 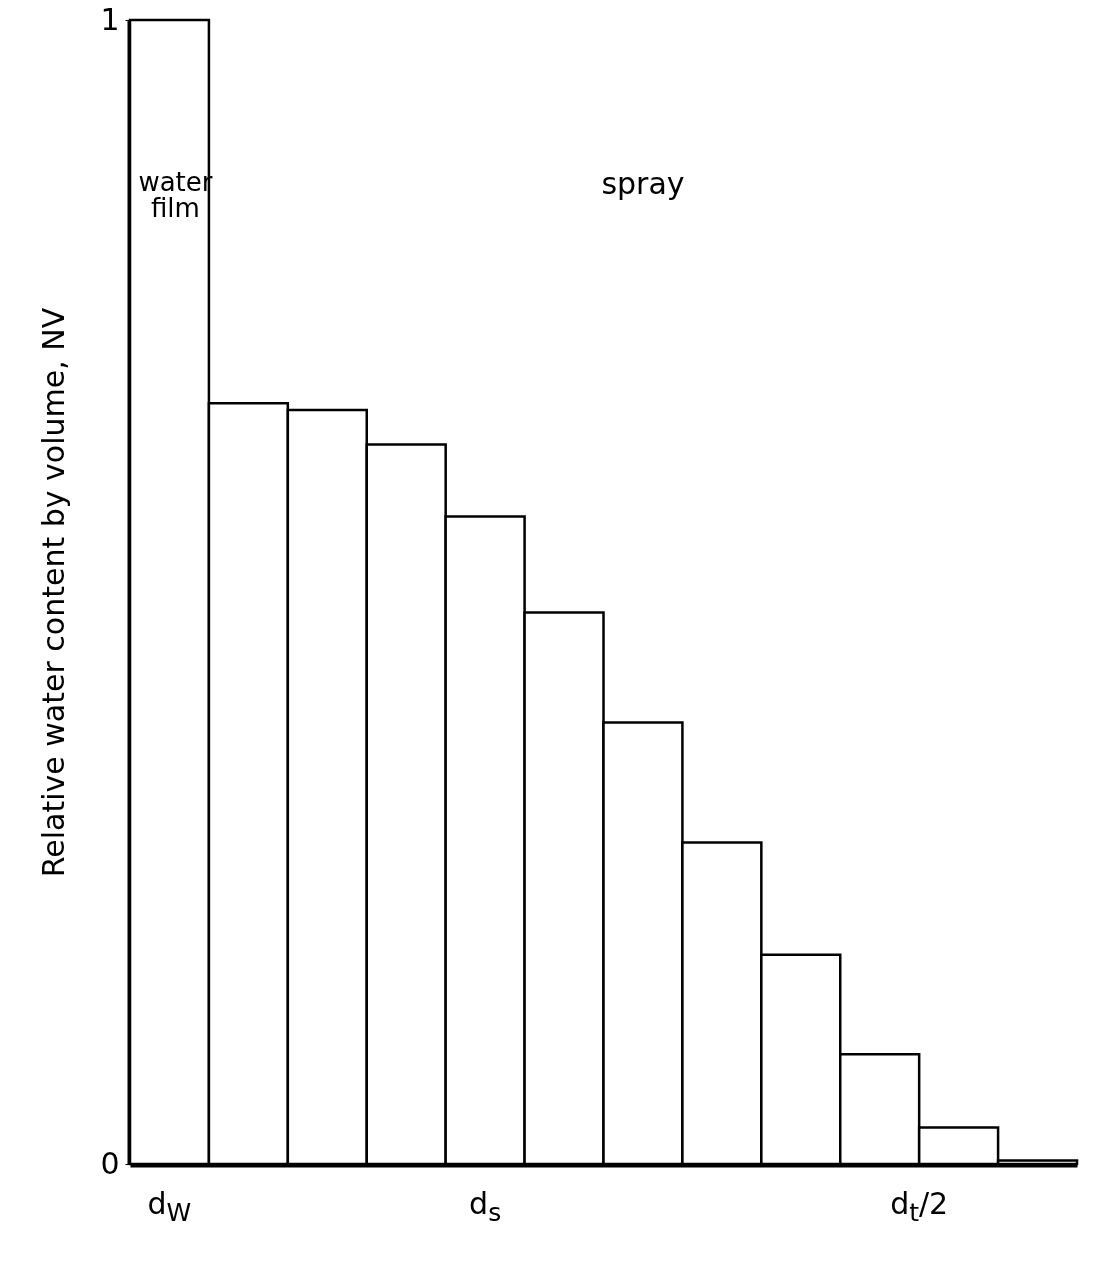 I want to click on text: d$_{t}$/2, so click(x=919, y=1206).